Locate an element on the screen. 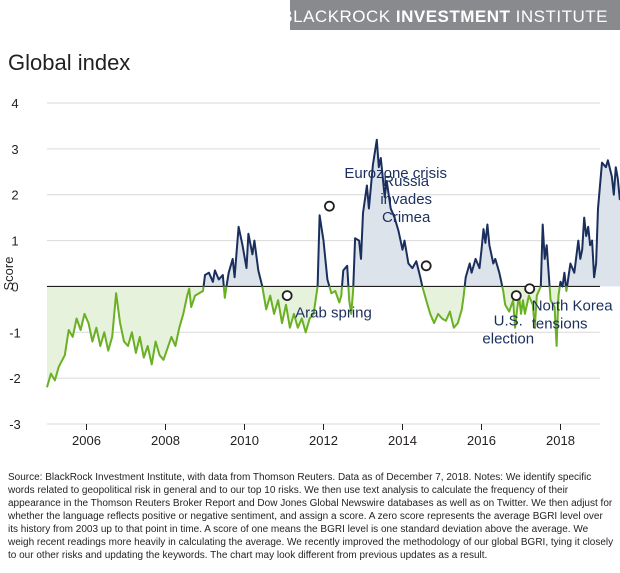 Image resolution: width=620 pixels, height=573 pixels. y-tick-label: 3 is located at coordinates (14, 149).